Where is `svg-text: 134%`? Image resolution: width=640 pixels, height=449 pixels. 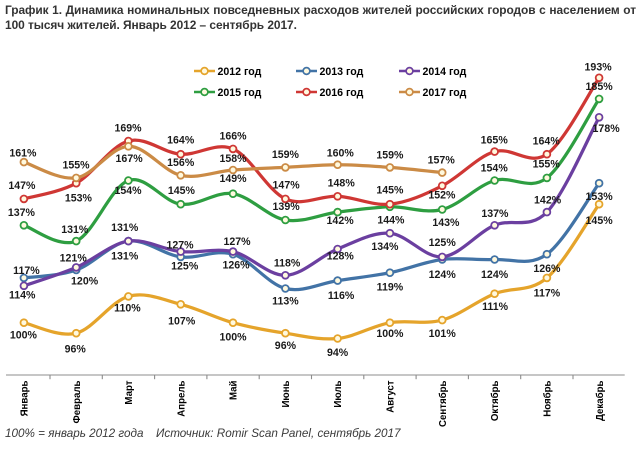 svg-text: 134% is located at coordinates (385, 247).